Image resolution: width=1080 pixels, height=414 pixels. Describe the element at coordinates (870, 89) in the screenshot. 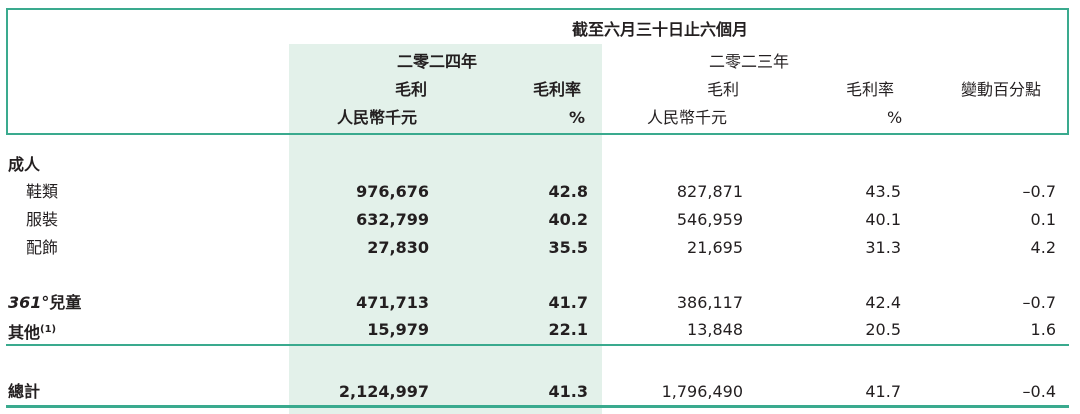

I see `margin-2023-header: 毛利率` at that location.